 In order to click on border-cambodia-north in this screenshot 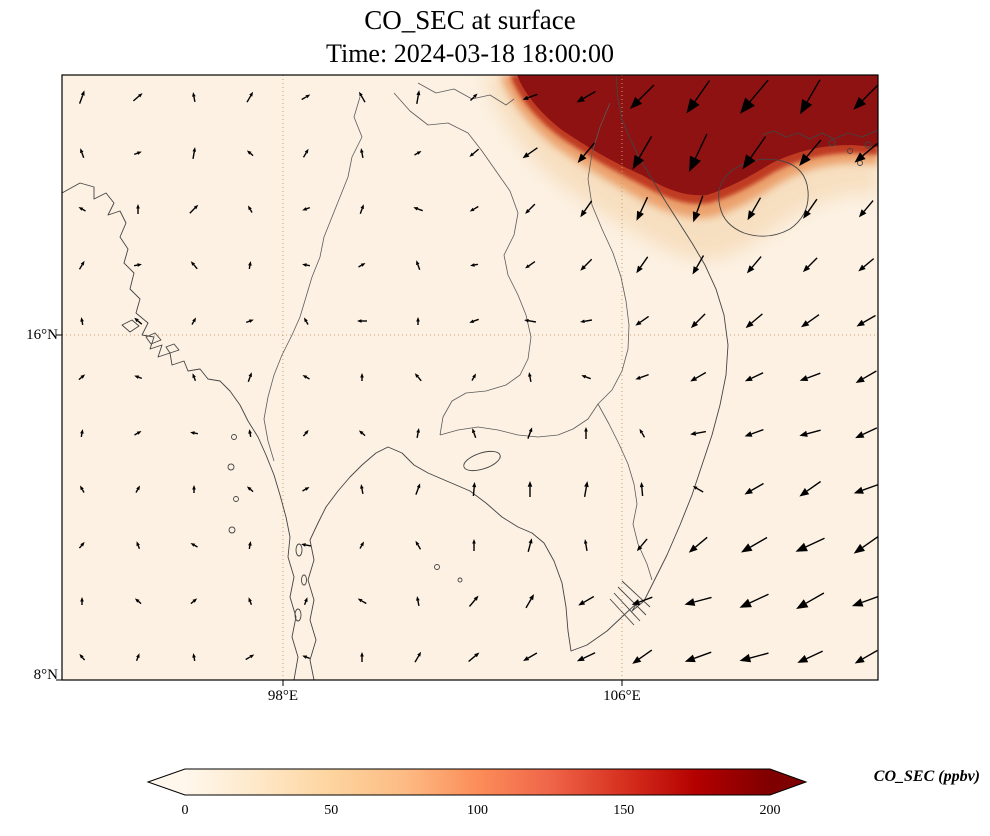, I will do `click(519, 420)`.